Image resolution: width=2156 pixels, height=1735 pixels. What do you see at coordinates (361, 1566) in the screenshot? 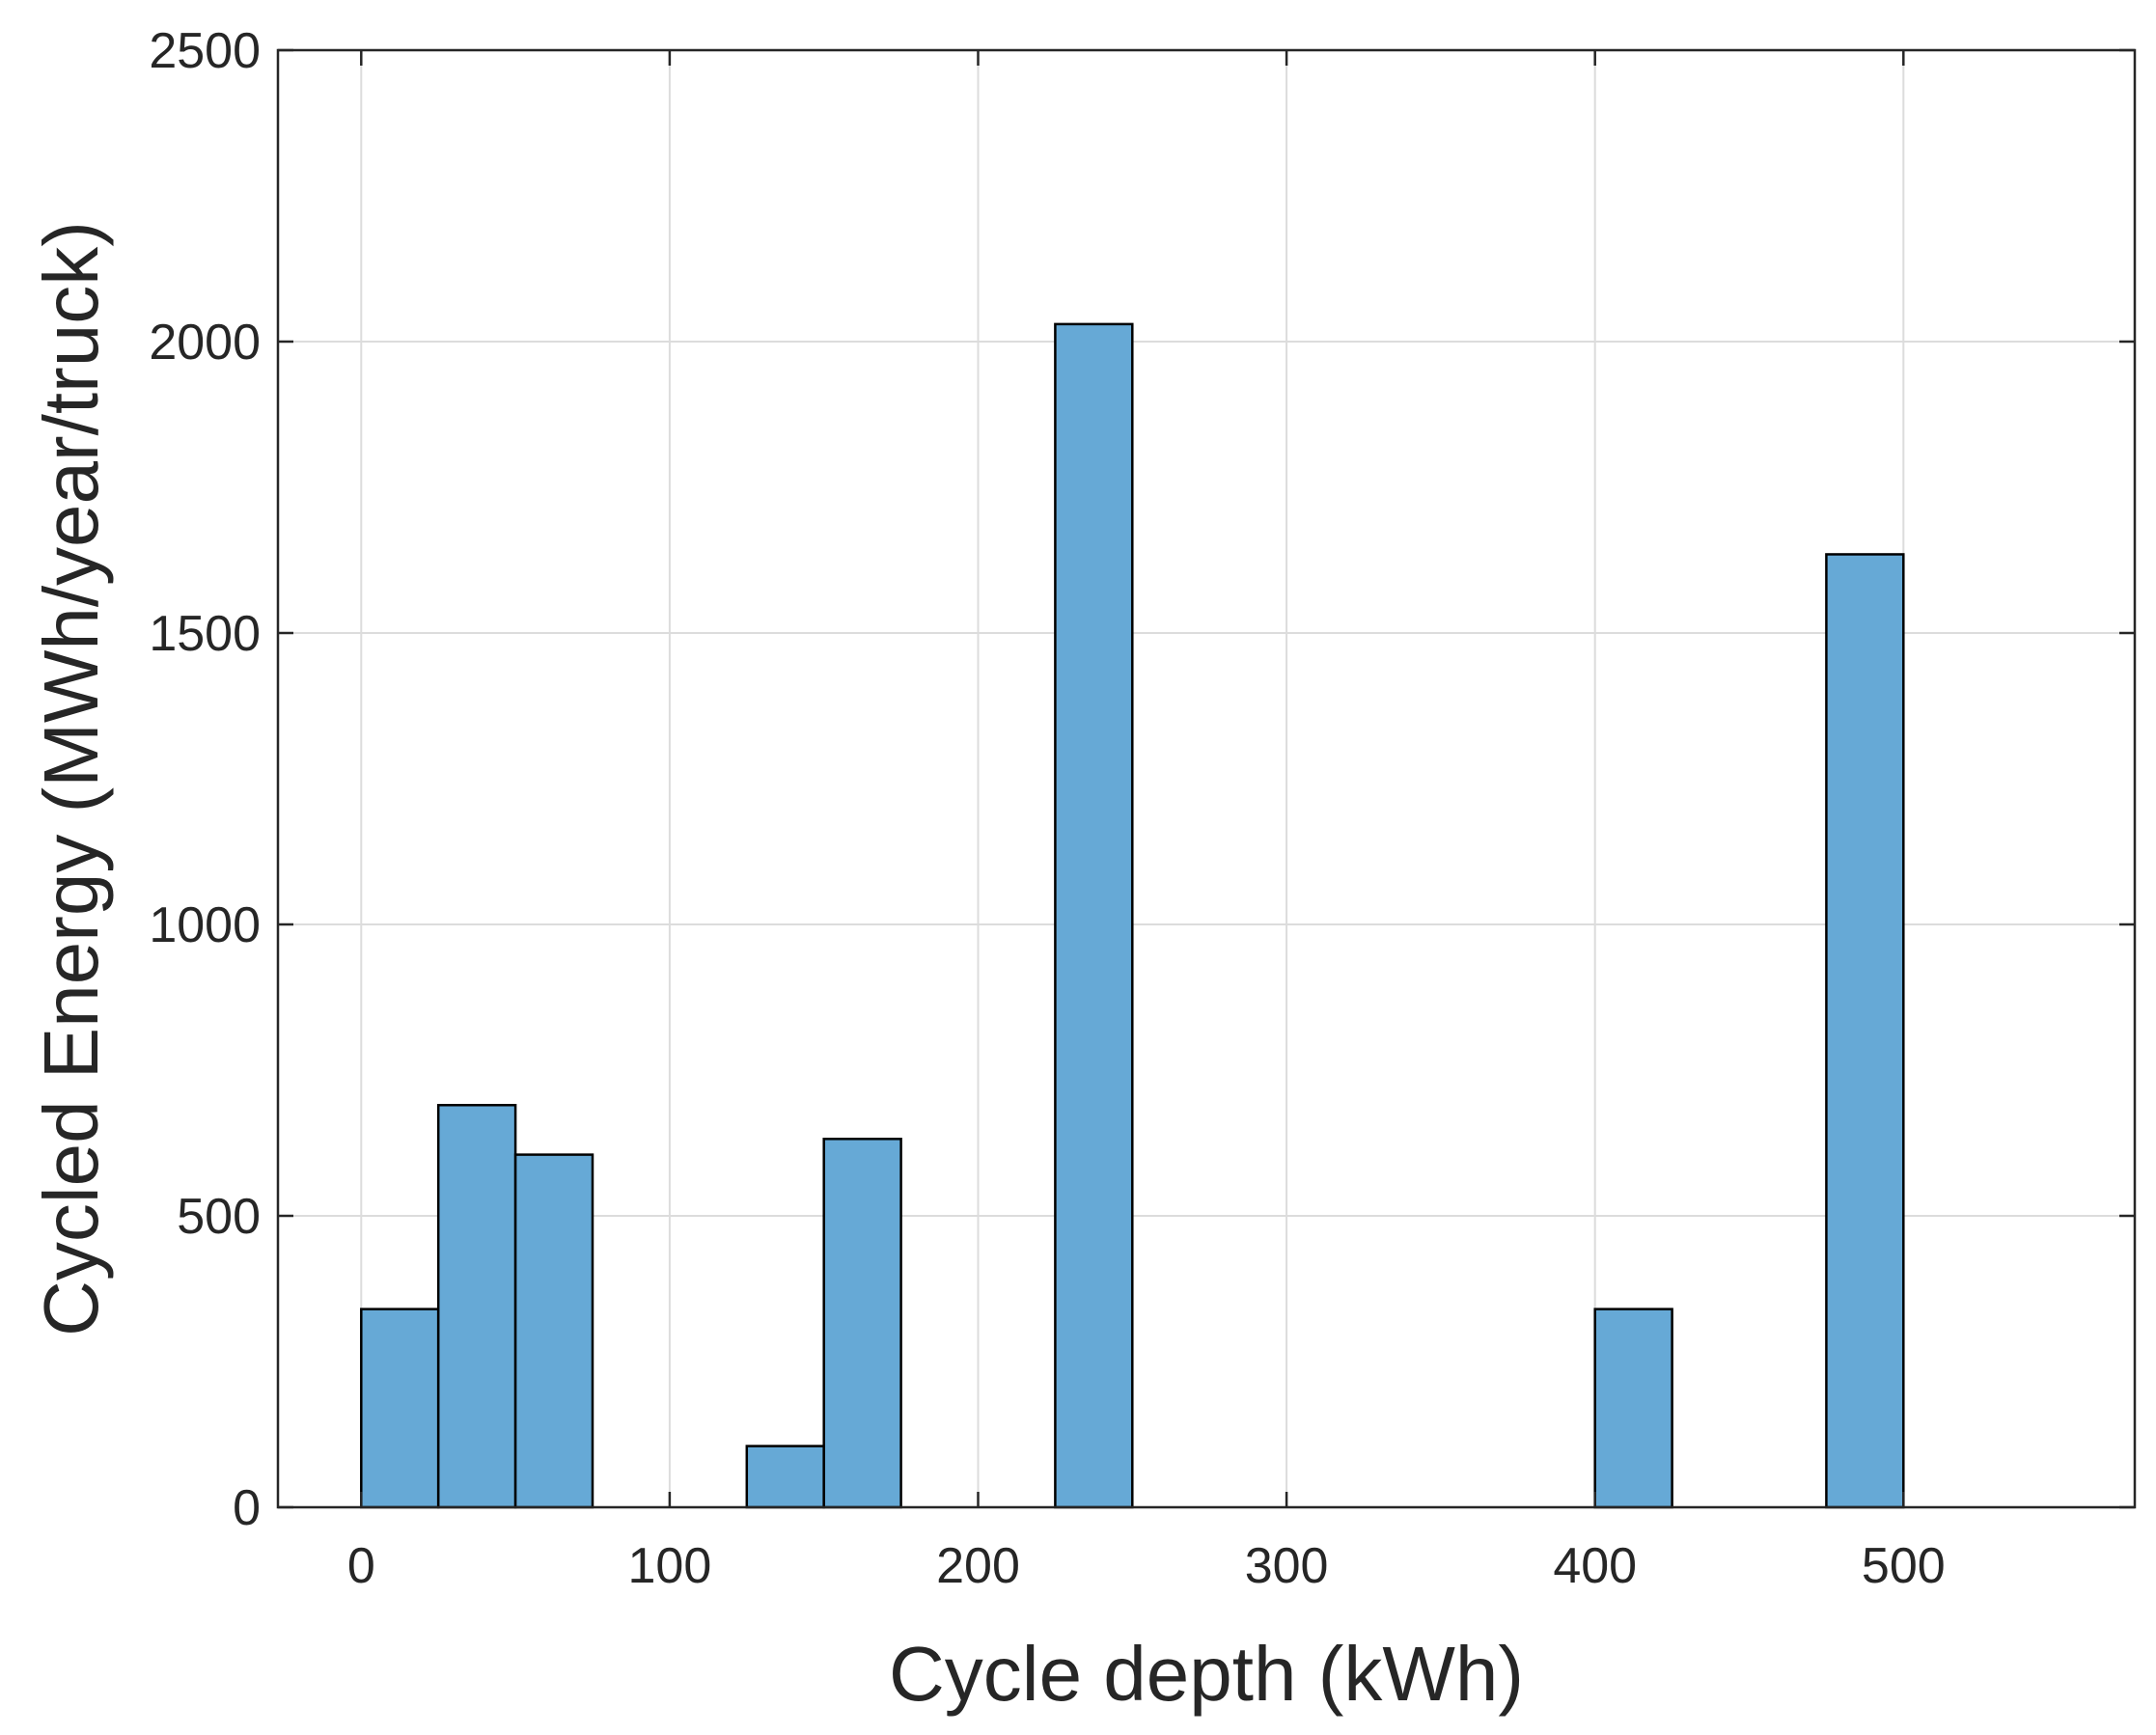
I see `x-tick-label: 0` at bounding box center [361, 1566].